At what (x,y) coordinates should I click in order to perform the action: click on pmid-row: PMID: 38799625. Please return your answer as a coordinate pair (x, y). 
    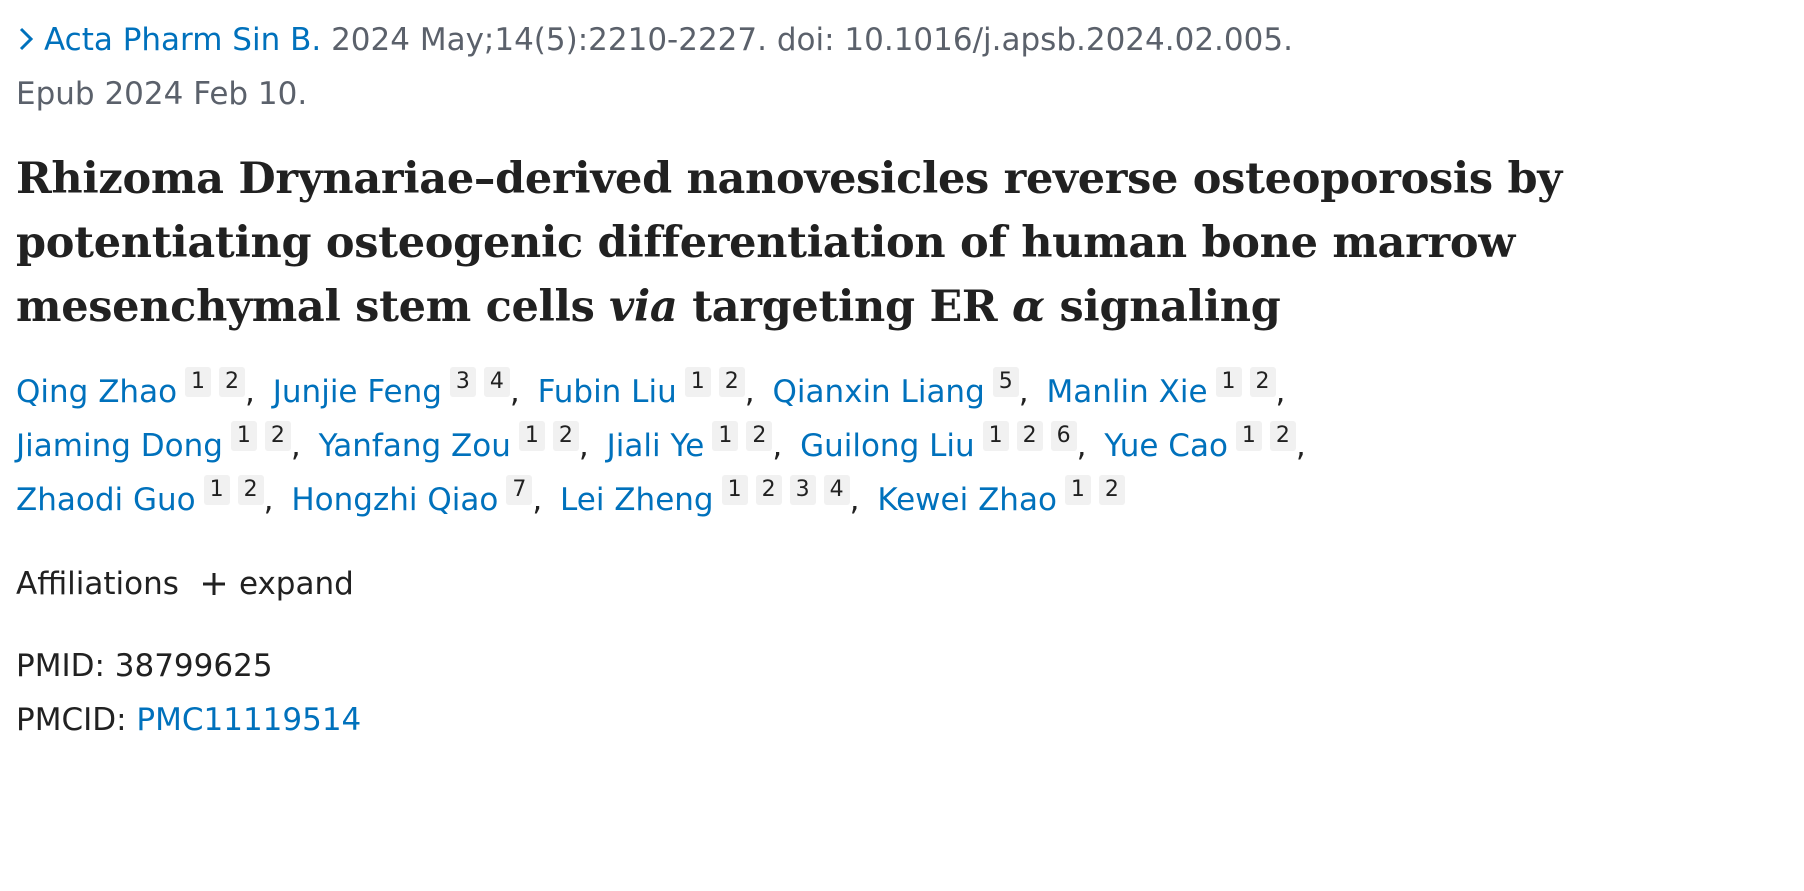
    Looking at the image, I should click on (796, 666).